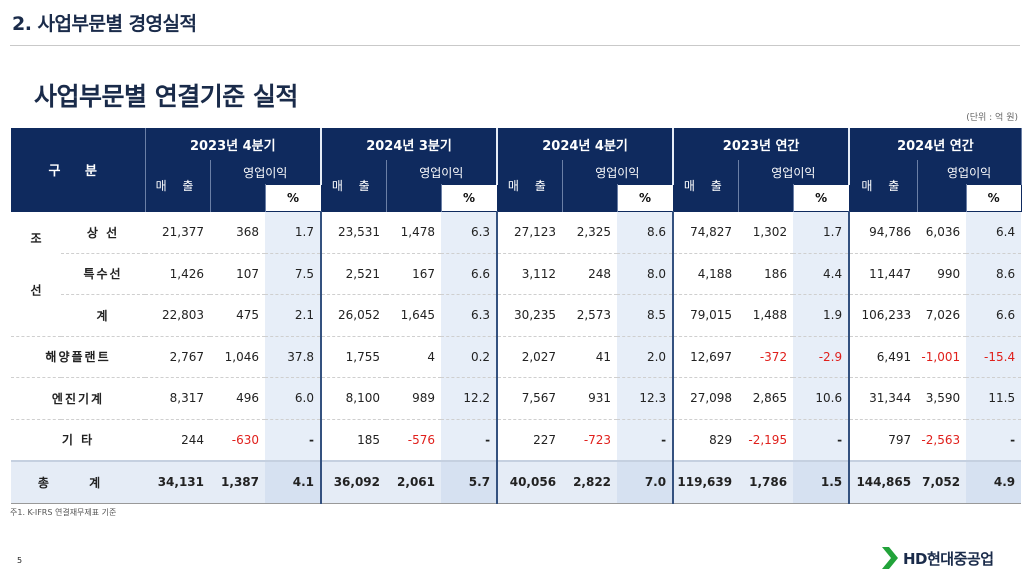  I want to click on op-margin-value: -15.4, so click(994, 357).